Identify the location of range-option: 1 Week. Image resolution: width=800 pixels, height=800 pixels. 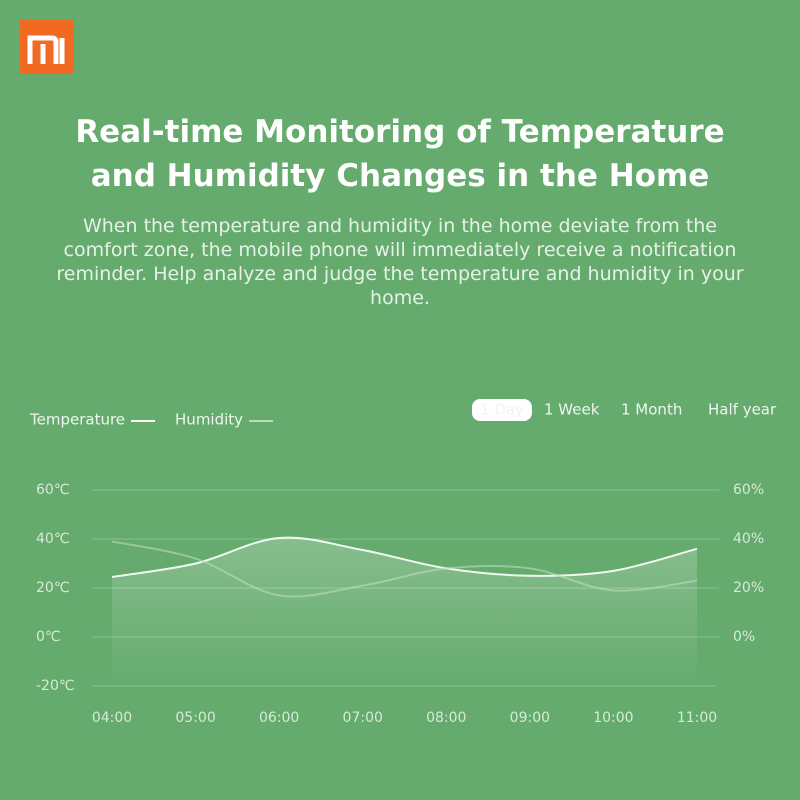
(572, 410).